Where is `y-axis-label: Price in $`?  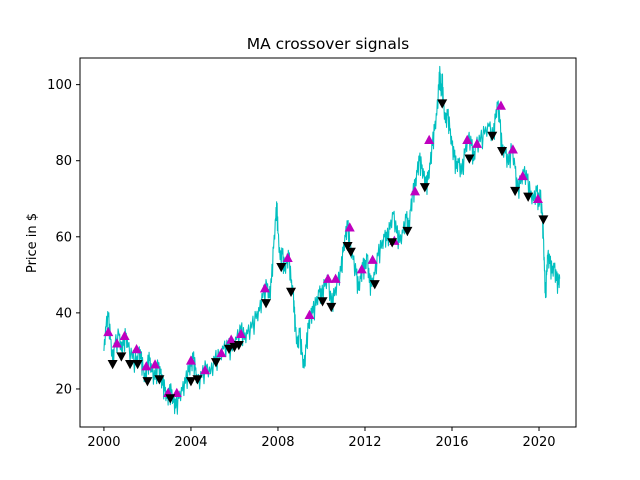 y-axis-label: Price in $ is located at coordinates (32, 243).